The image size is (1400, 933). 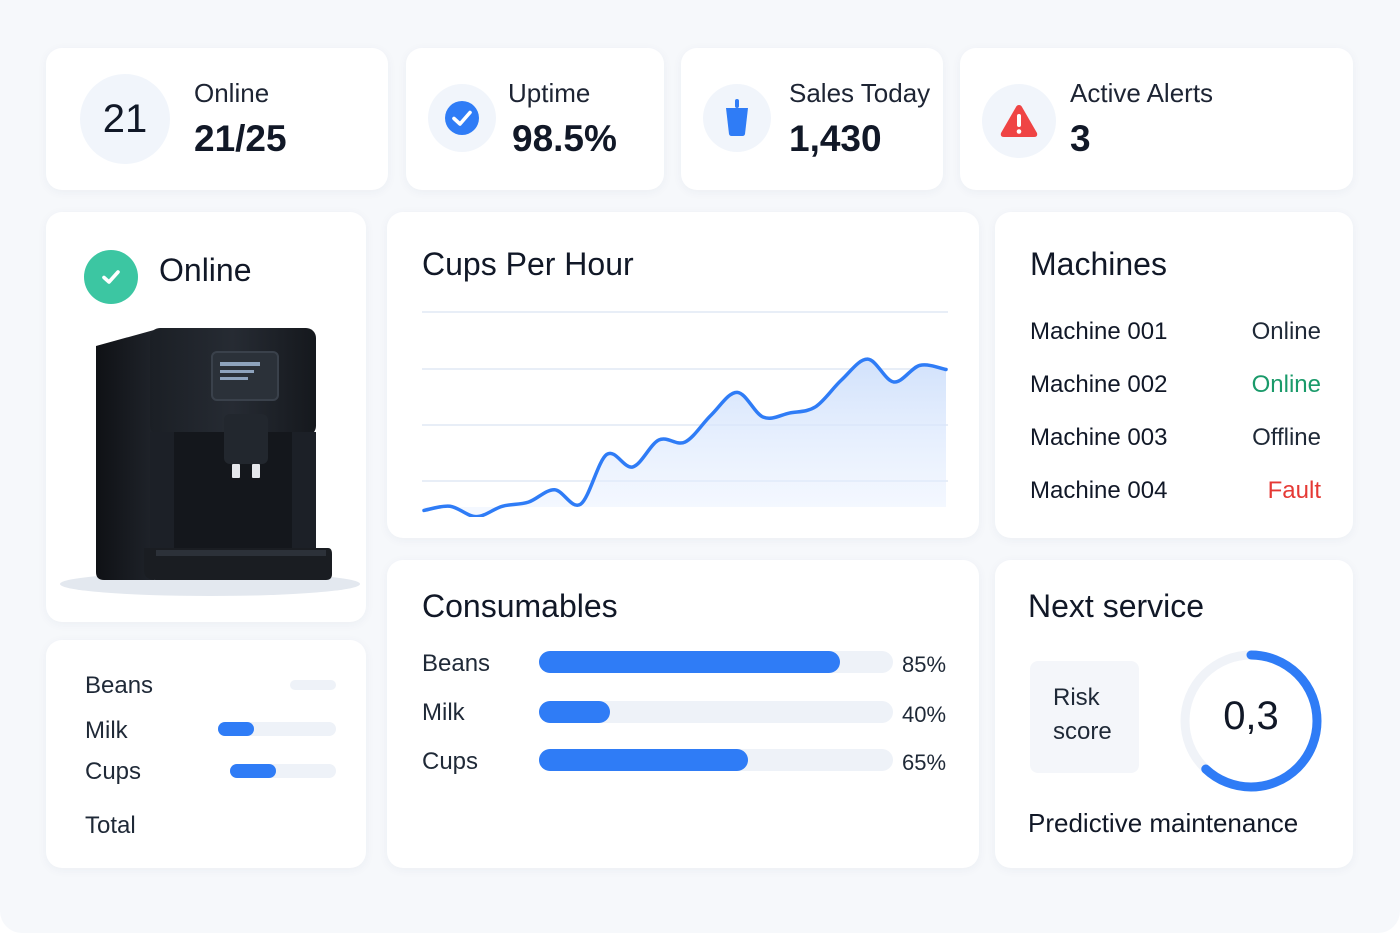 I want to click on consumable-milk-bar, so click(x=716, y=712).